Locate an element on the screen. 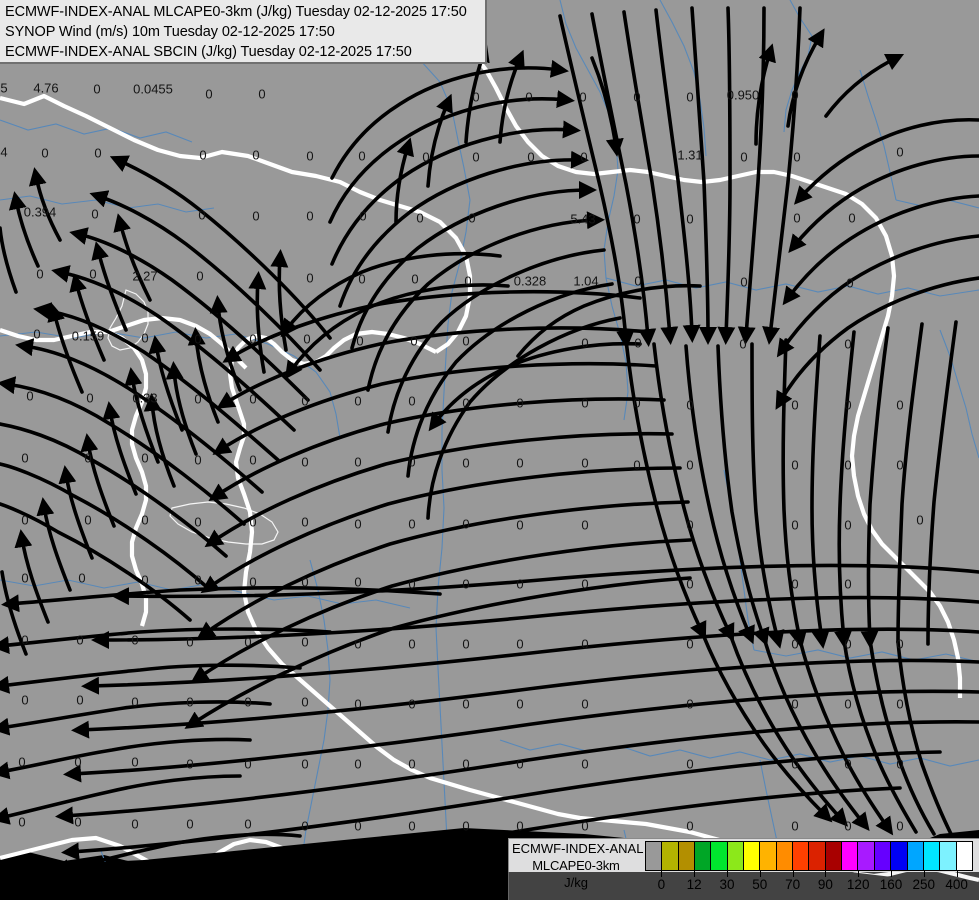 This screenshot has height=900, width=979. colorbar-tick-label-120: 120 is located at coordinates (858, 884).